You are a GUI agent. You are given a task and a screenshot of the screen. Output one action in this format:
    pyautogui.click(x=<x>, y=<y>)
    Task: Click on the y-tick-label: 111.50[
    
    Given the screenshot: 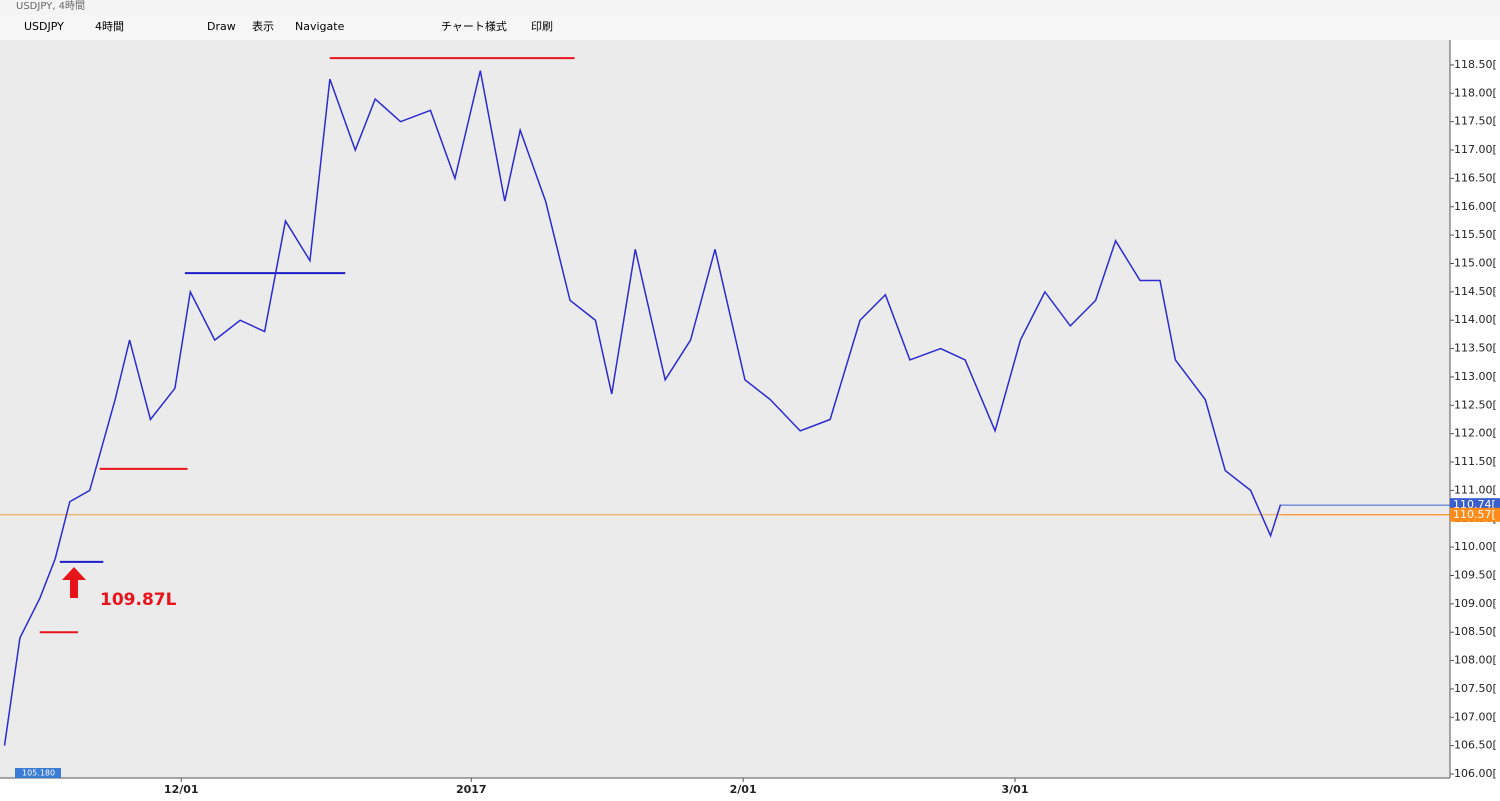 What is the action you would take?
    pyautogui.click(x=1475, y=461)
    